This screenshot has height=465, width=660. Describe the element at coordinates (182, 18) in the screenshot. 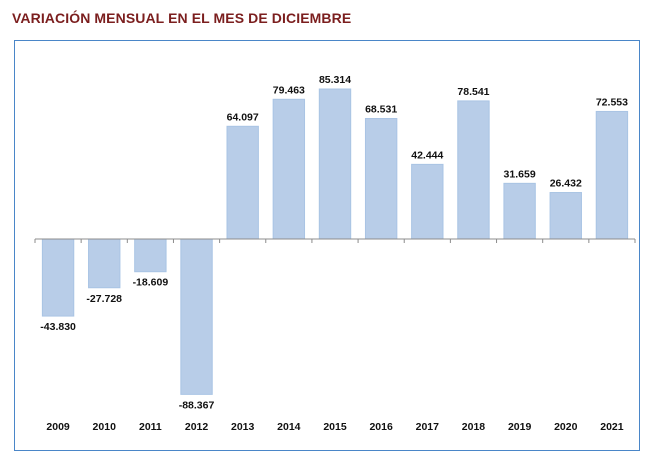

I see `chart-title: VARIACIÓN MENSUAL EN EL MES DE DICIEMBRE` at that location.